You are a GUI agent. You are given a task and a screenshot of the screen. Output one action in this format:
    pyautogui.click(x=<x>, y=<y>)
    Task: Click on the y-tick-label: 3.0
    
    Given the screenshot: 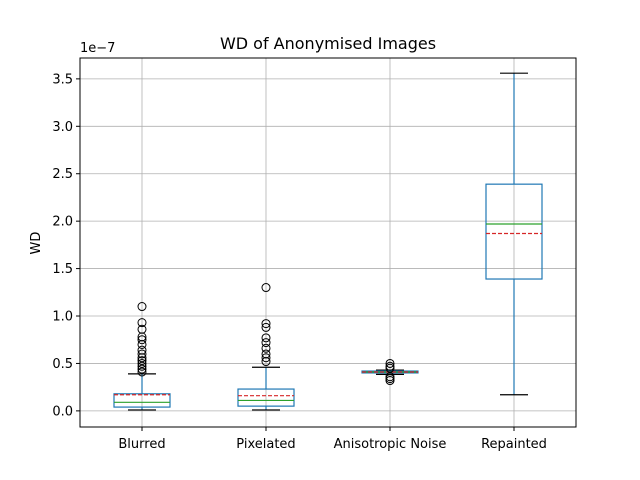 What is the action you would take?
    pyautogui.click(x=62, y=127)
    